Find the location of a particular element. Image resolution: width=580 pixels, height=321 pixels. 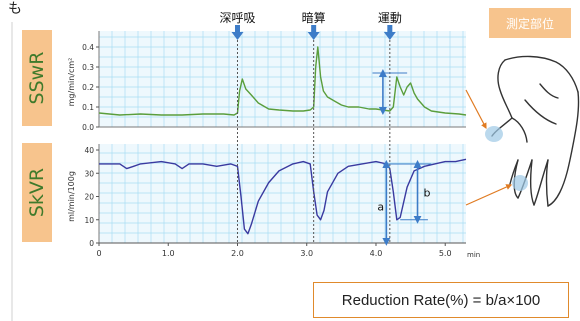

palm-sensor is located at coordinates (494, 134).